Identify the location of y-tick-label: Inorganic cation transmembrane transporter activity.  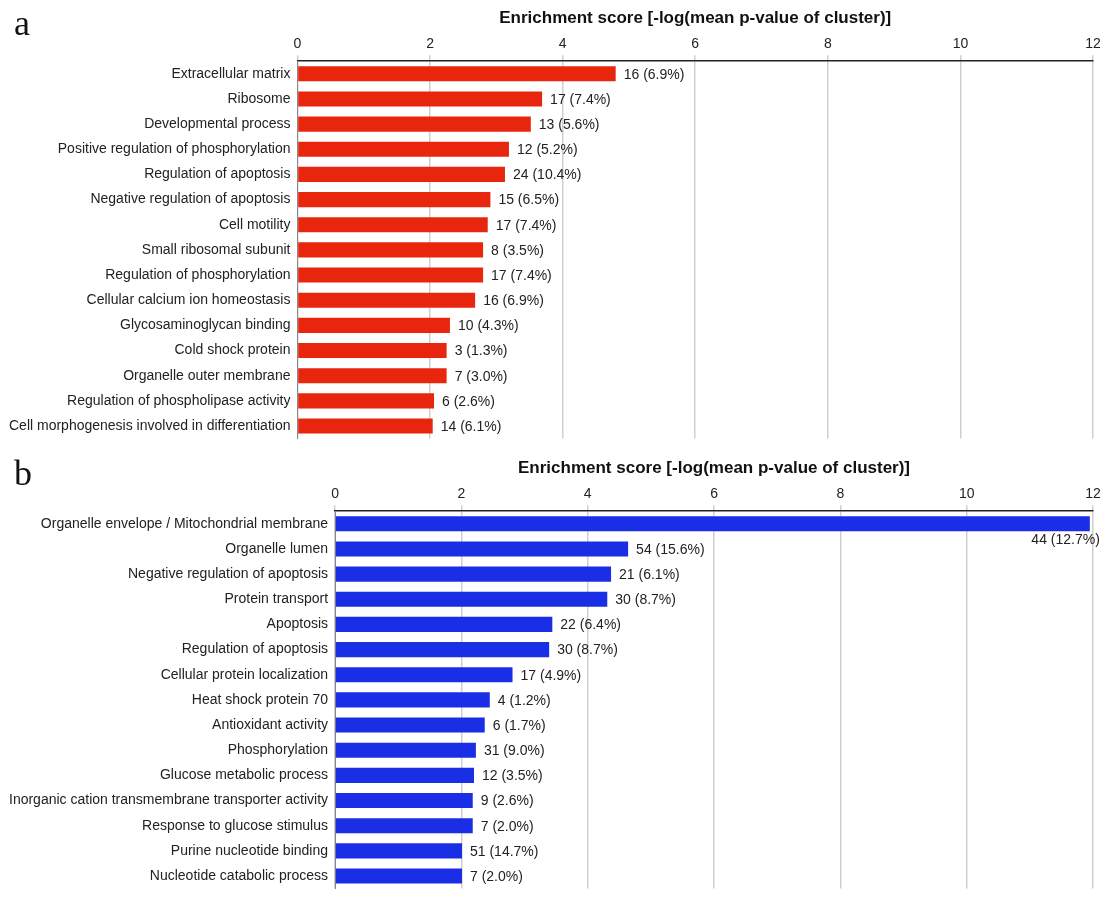
(168, 799).